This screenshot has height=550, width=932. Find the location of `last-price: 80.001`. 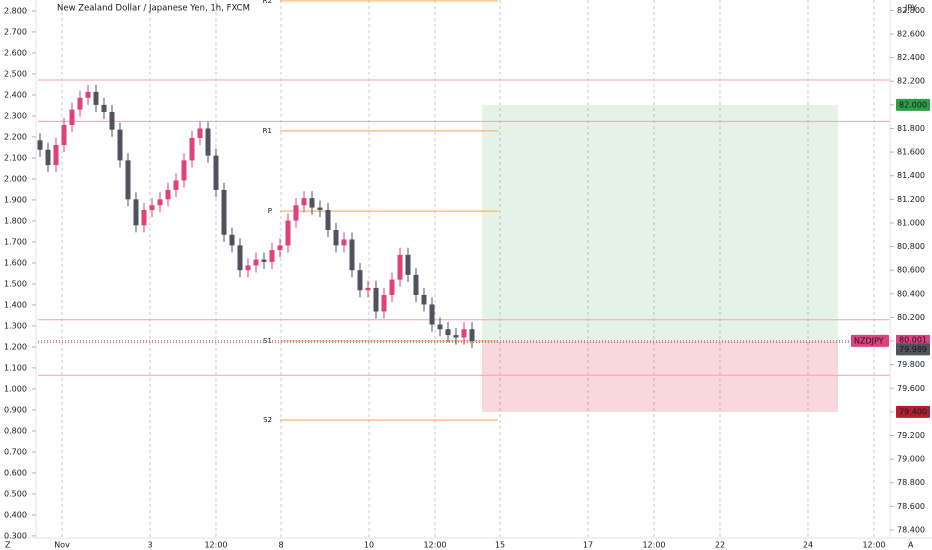

last-price: 80.001 is located at coordinates (913, 339).